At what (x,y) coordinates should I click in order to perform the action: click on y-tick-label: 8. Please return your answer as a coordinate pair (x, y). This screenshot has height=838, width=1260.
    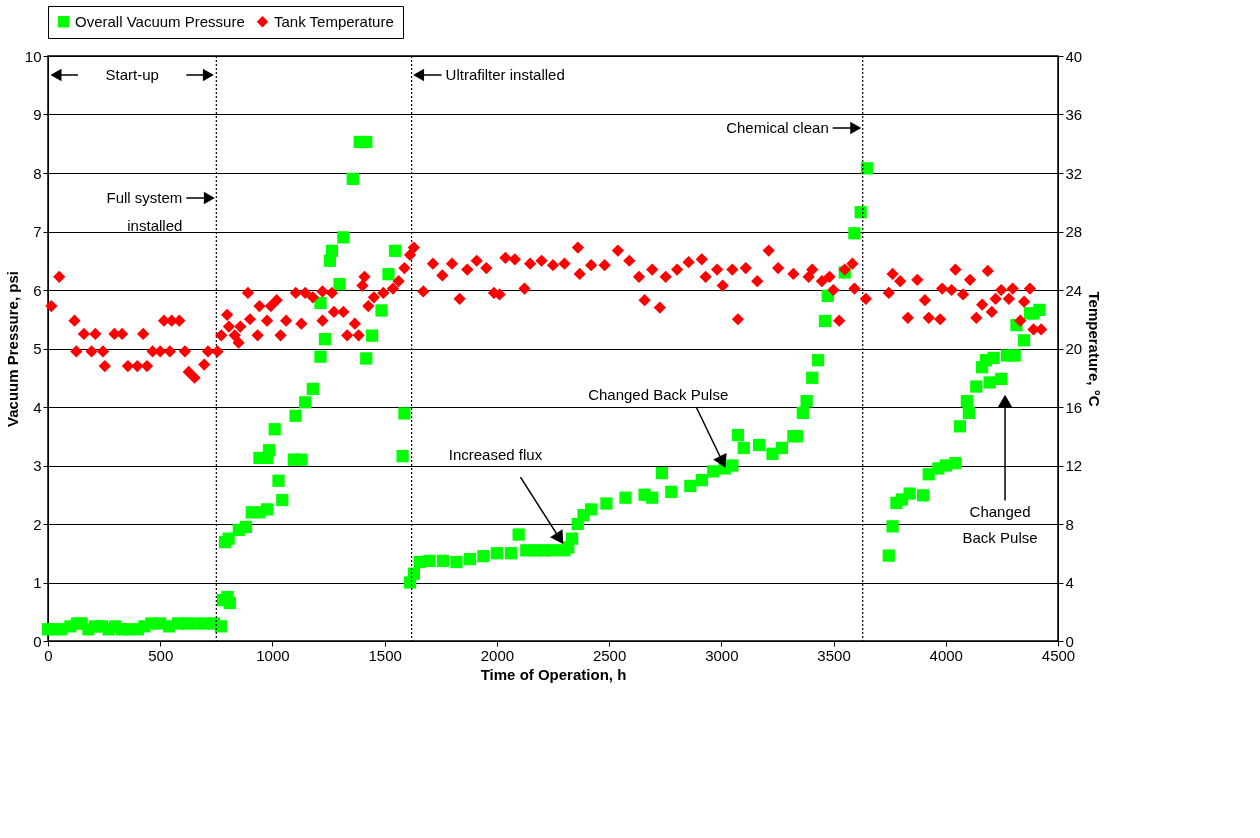
    Looking at the image, I should click on (37, 173).